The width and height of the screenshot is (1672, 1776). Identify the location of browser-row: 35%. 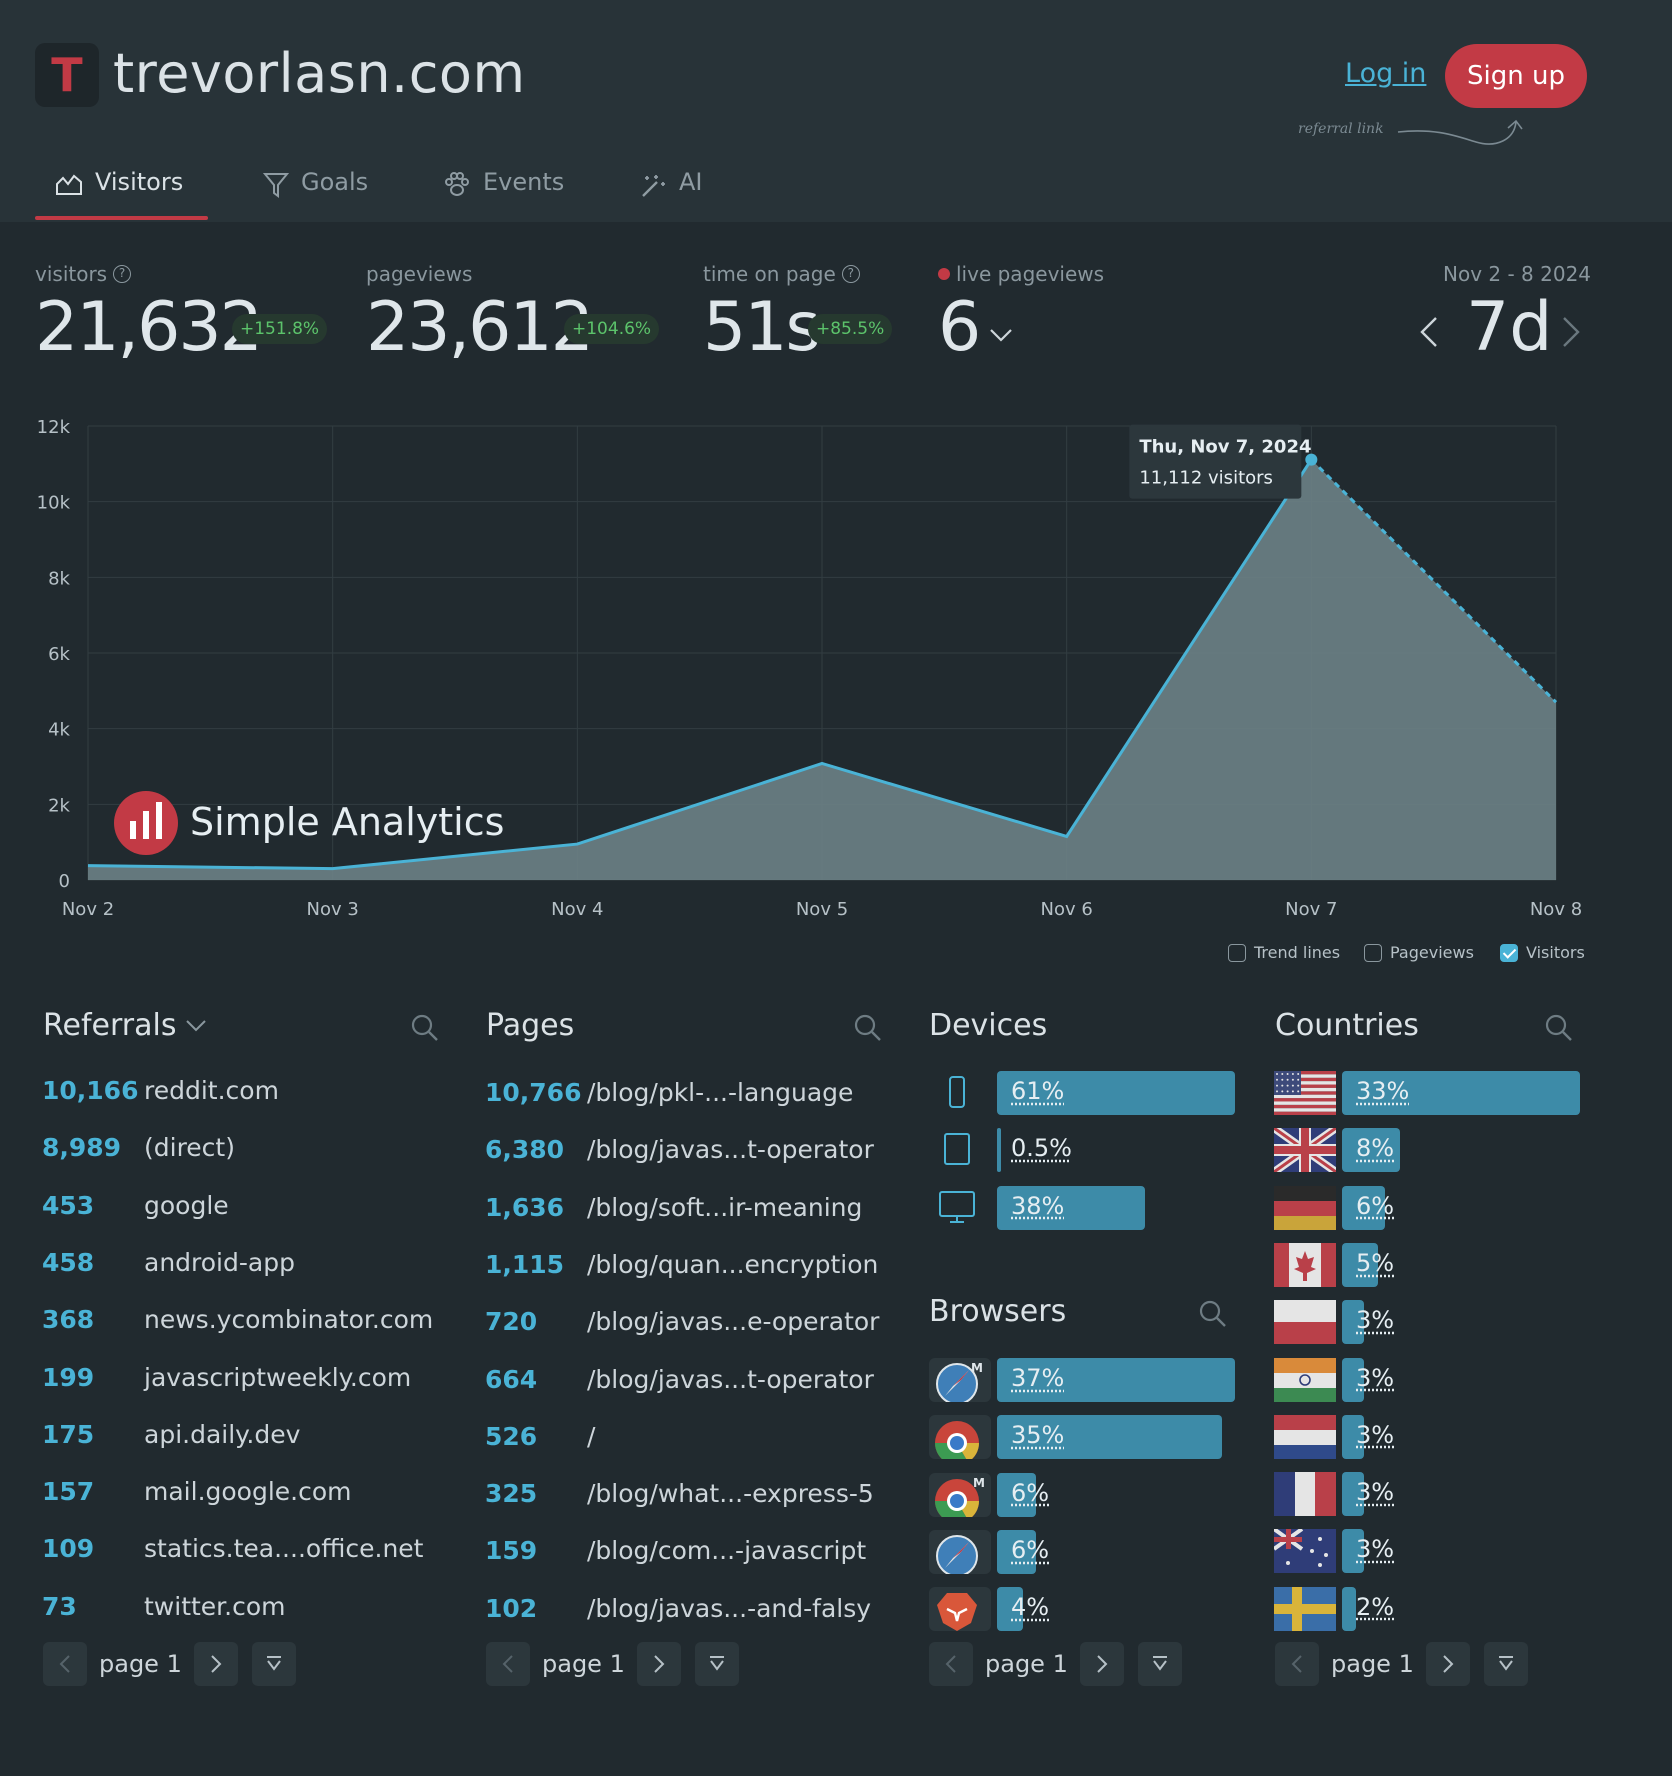
(1116, 1437).